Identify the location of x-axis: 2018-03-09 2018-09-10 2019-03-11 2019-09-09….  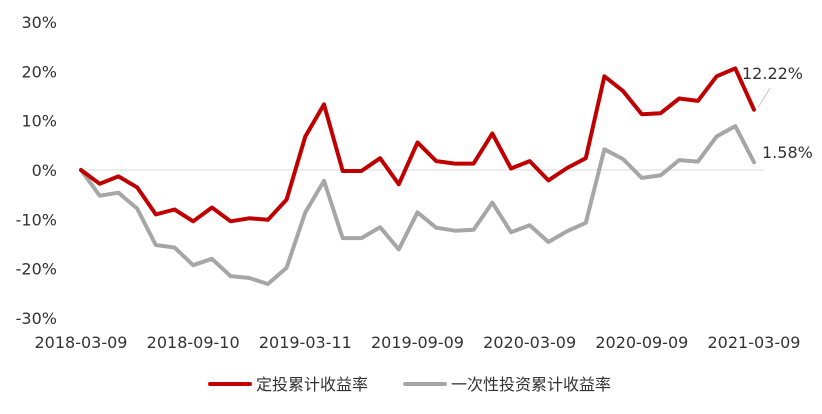
(418, 342).